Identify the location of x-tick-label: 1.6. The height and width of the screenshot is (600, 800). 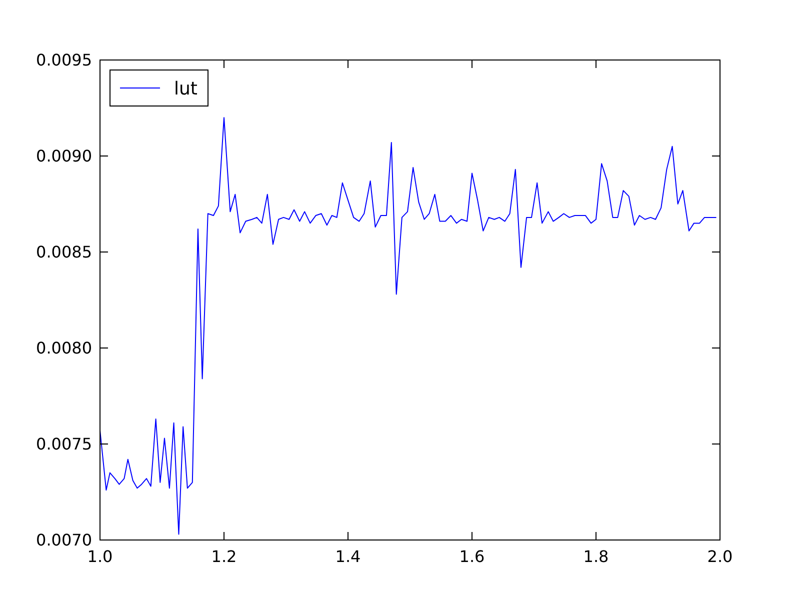
(472, 556).